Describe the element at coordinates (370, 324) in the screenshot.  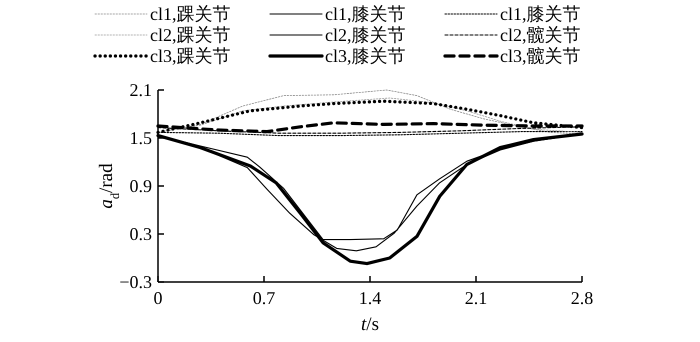
I see `x-axis-title: t/s` at that location.